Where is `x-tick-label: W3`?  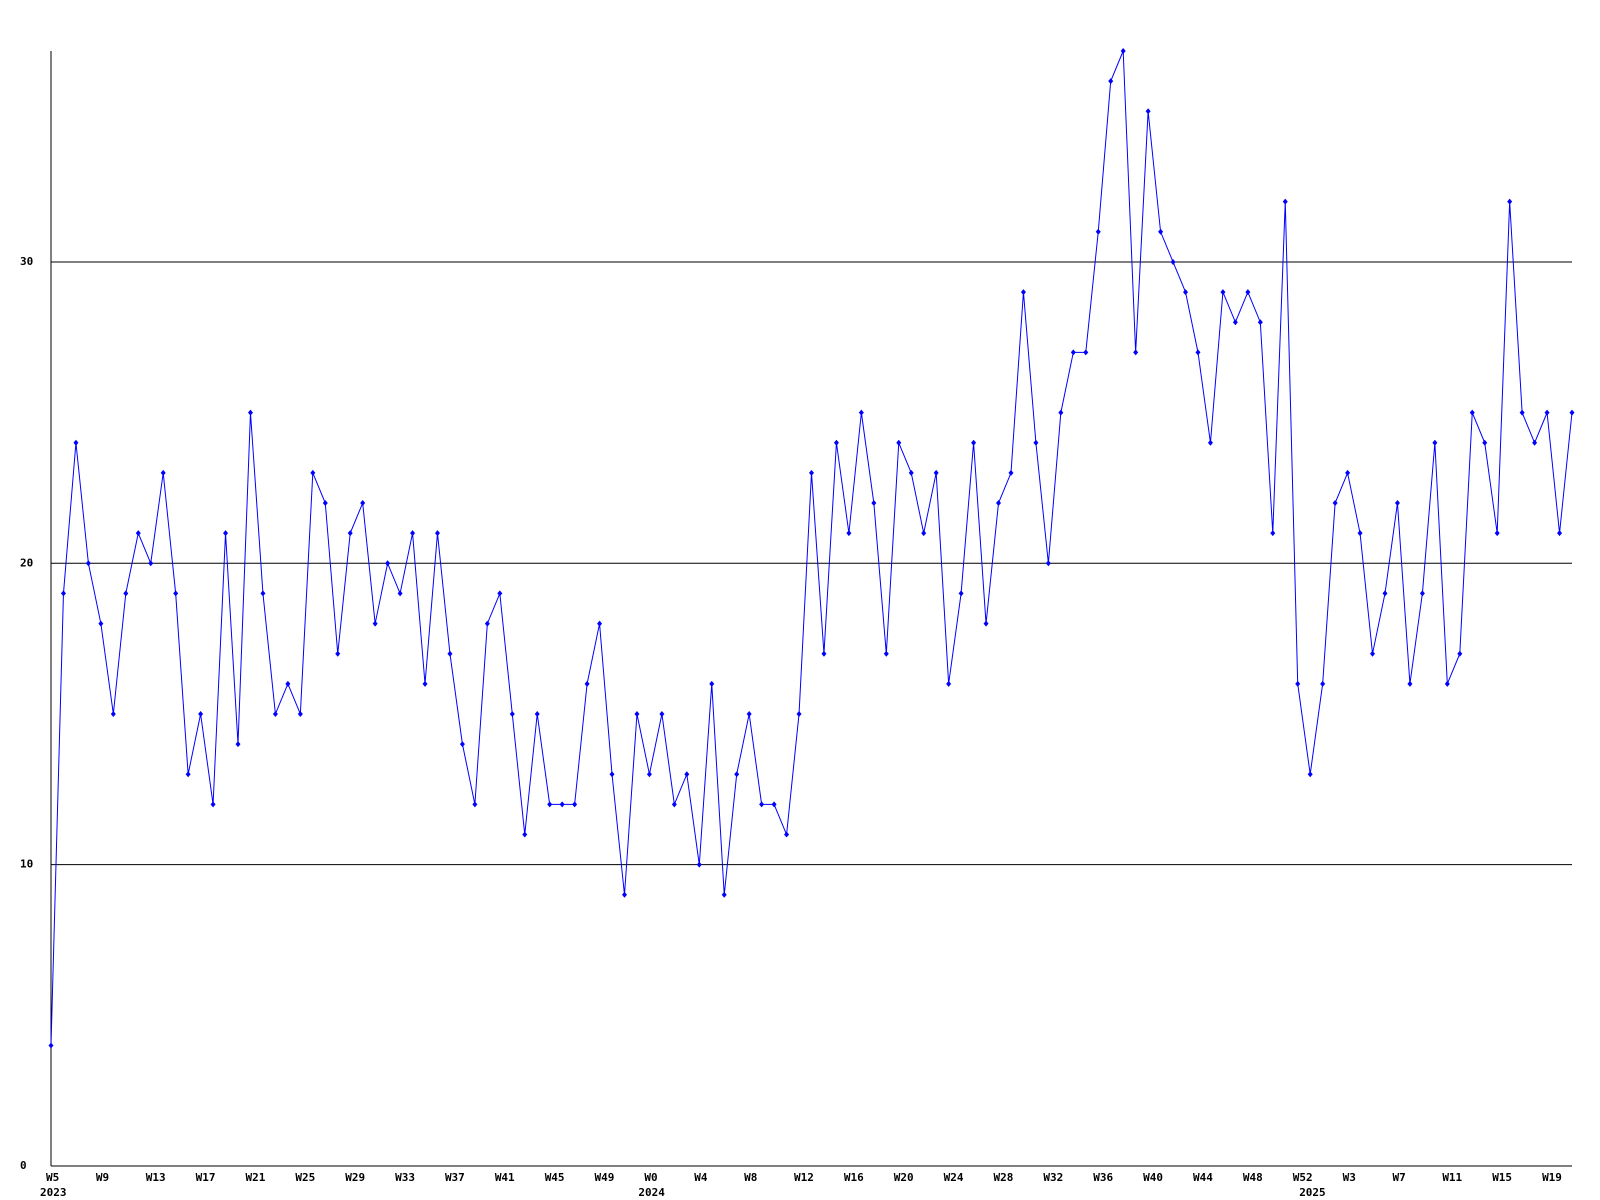 x-tick-label: W3 is located at coordinates (1349, 1177).